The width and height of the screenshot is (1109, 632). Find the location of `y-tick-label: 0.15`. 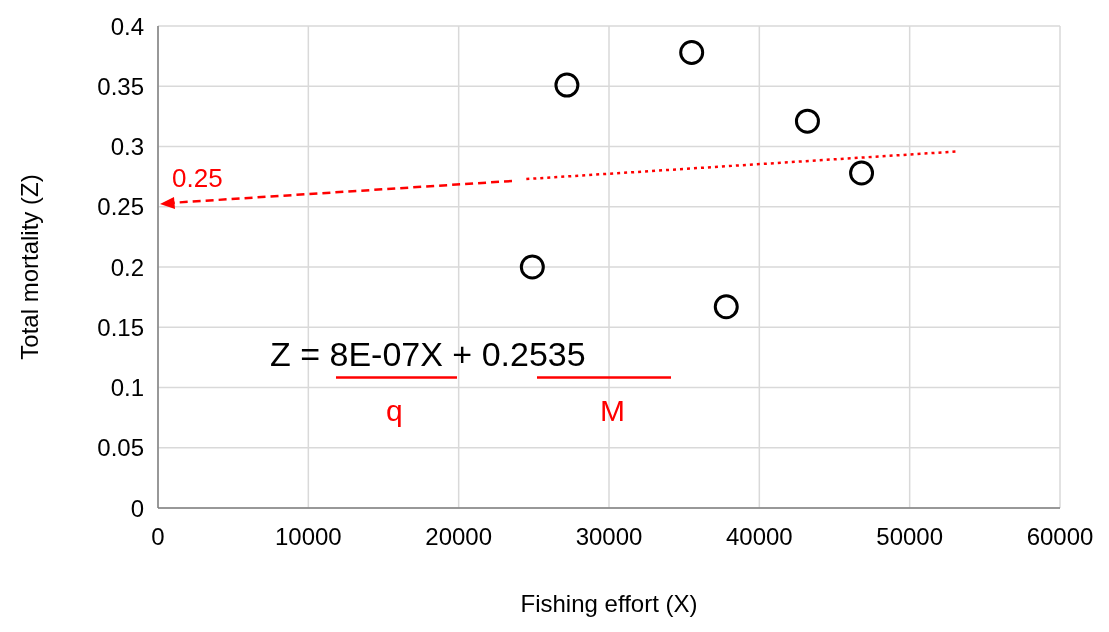

y-tick-label: 0.15 is located at coordinates (120, 327).